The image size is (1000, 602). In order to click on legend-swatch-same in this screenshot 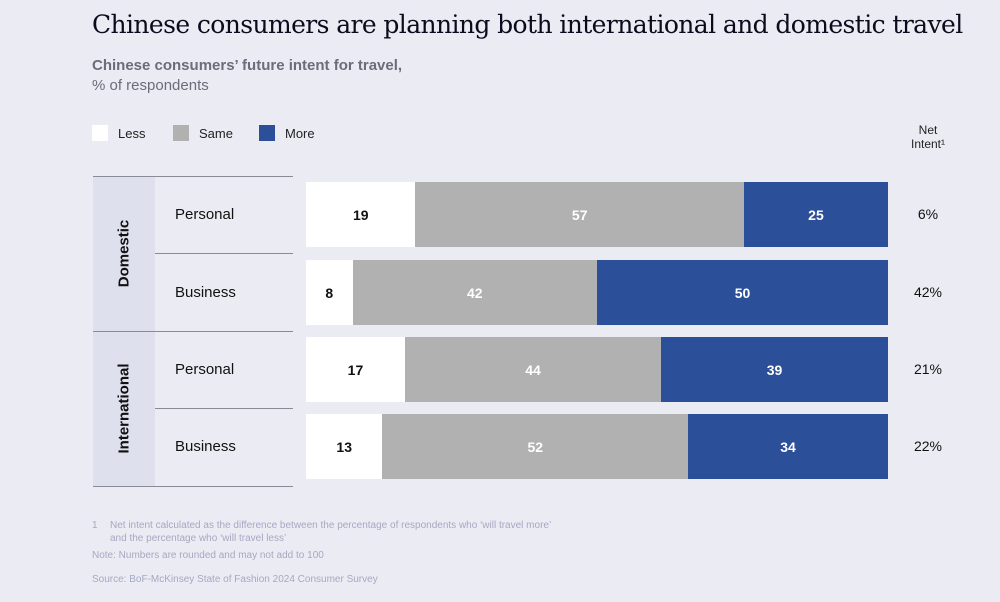, I will do `click(181, 133)`.